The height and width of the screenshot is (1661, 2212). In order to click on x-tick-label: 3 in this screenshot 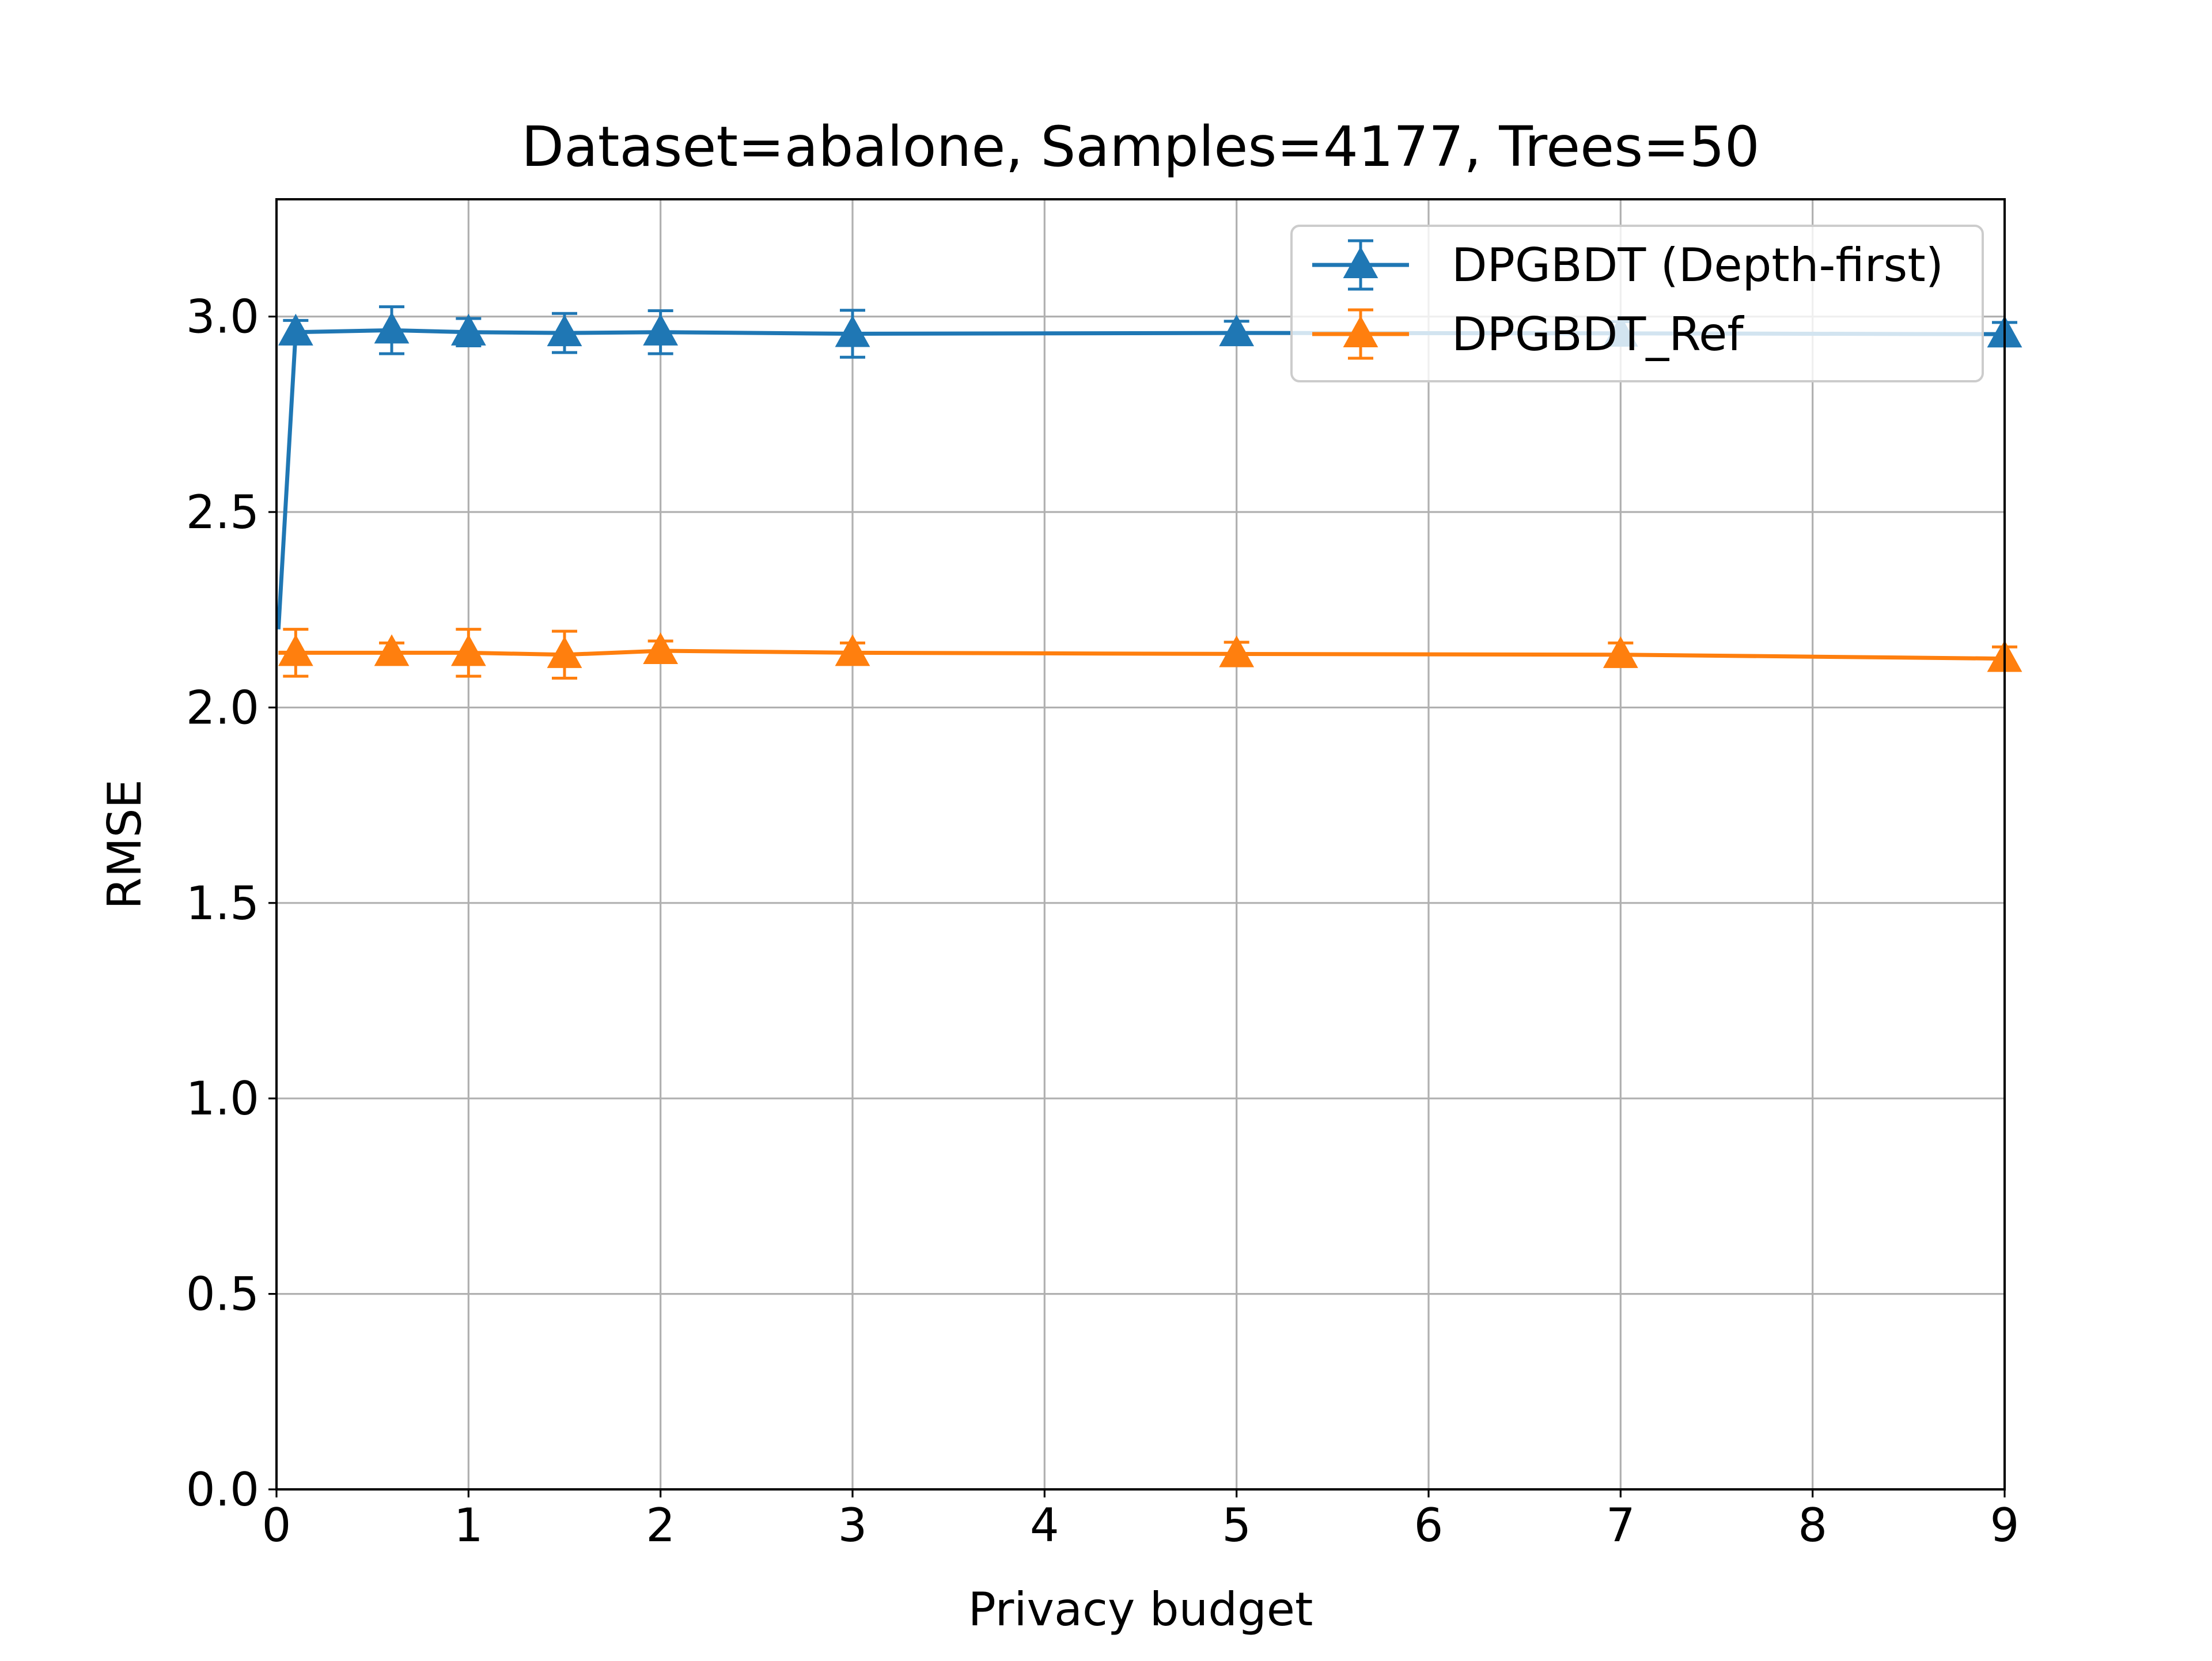, I will do `click(853, 1525)`.